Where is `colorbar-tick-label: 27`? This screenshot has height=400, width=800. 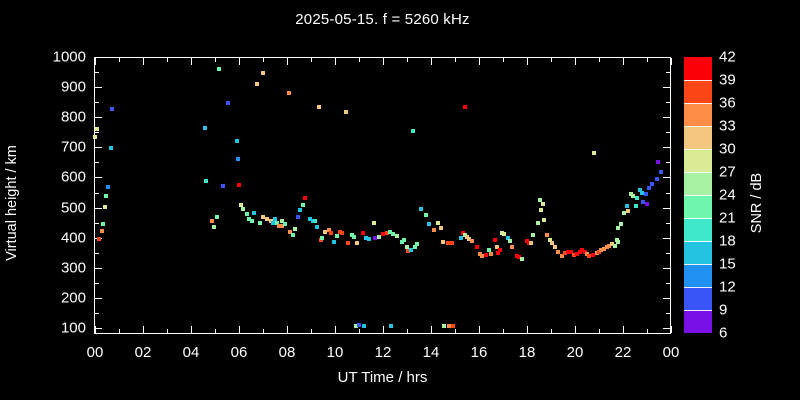
colorbar-tick-label: 27 is located at coordinates (727, 172).